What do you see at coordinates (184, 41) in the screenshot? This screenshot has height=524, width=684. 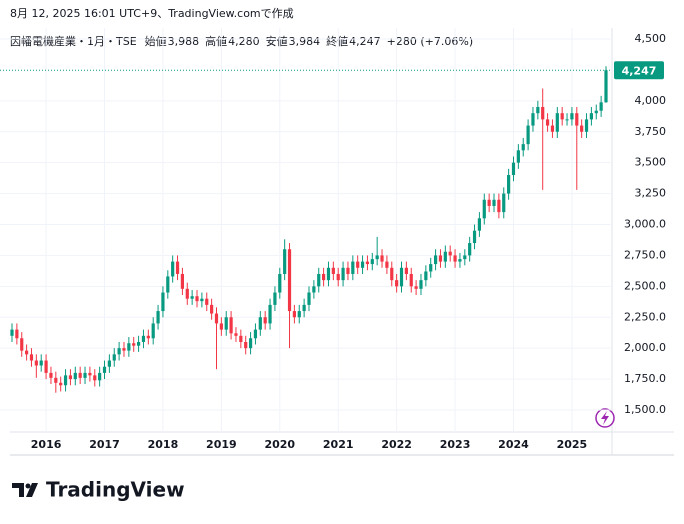 I see `ohlc-value: 3,988` at bounding box center [184, 41].